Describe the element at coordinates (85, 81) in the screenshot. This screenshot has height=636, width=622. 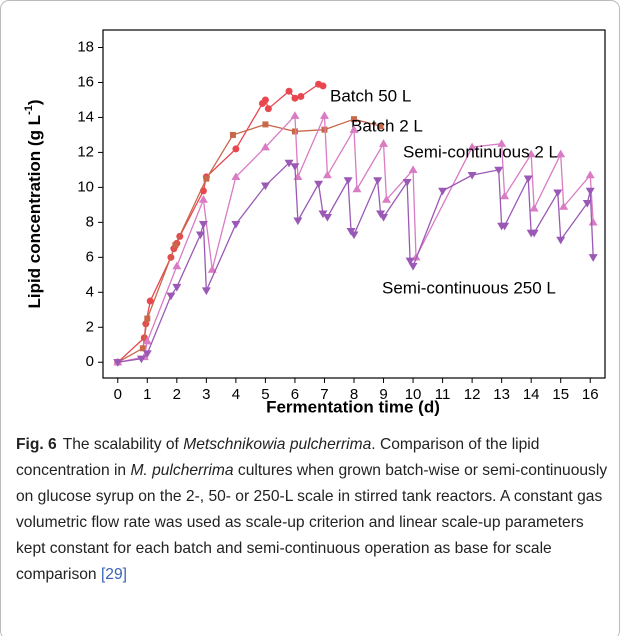
I see `y-tick-label: 16` at that location.